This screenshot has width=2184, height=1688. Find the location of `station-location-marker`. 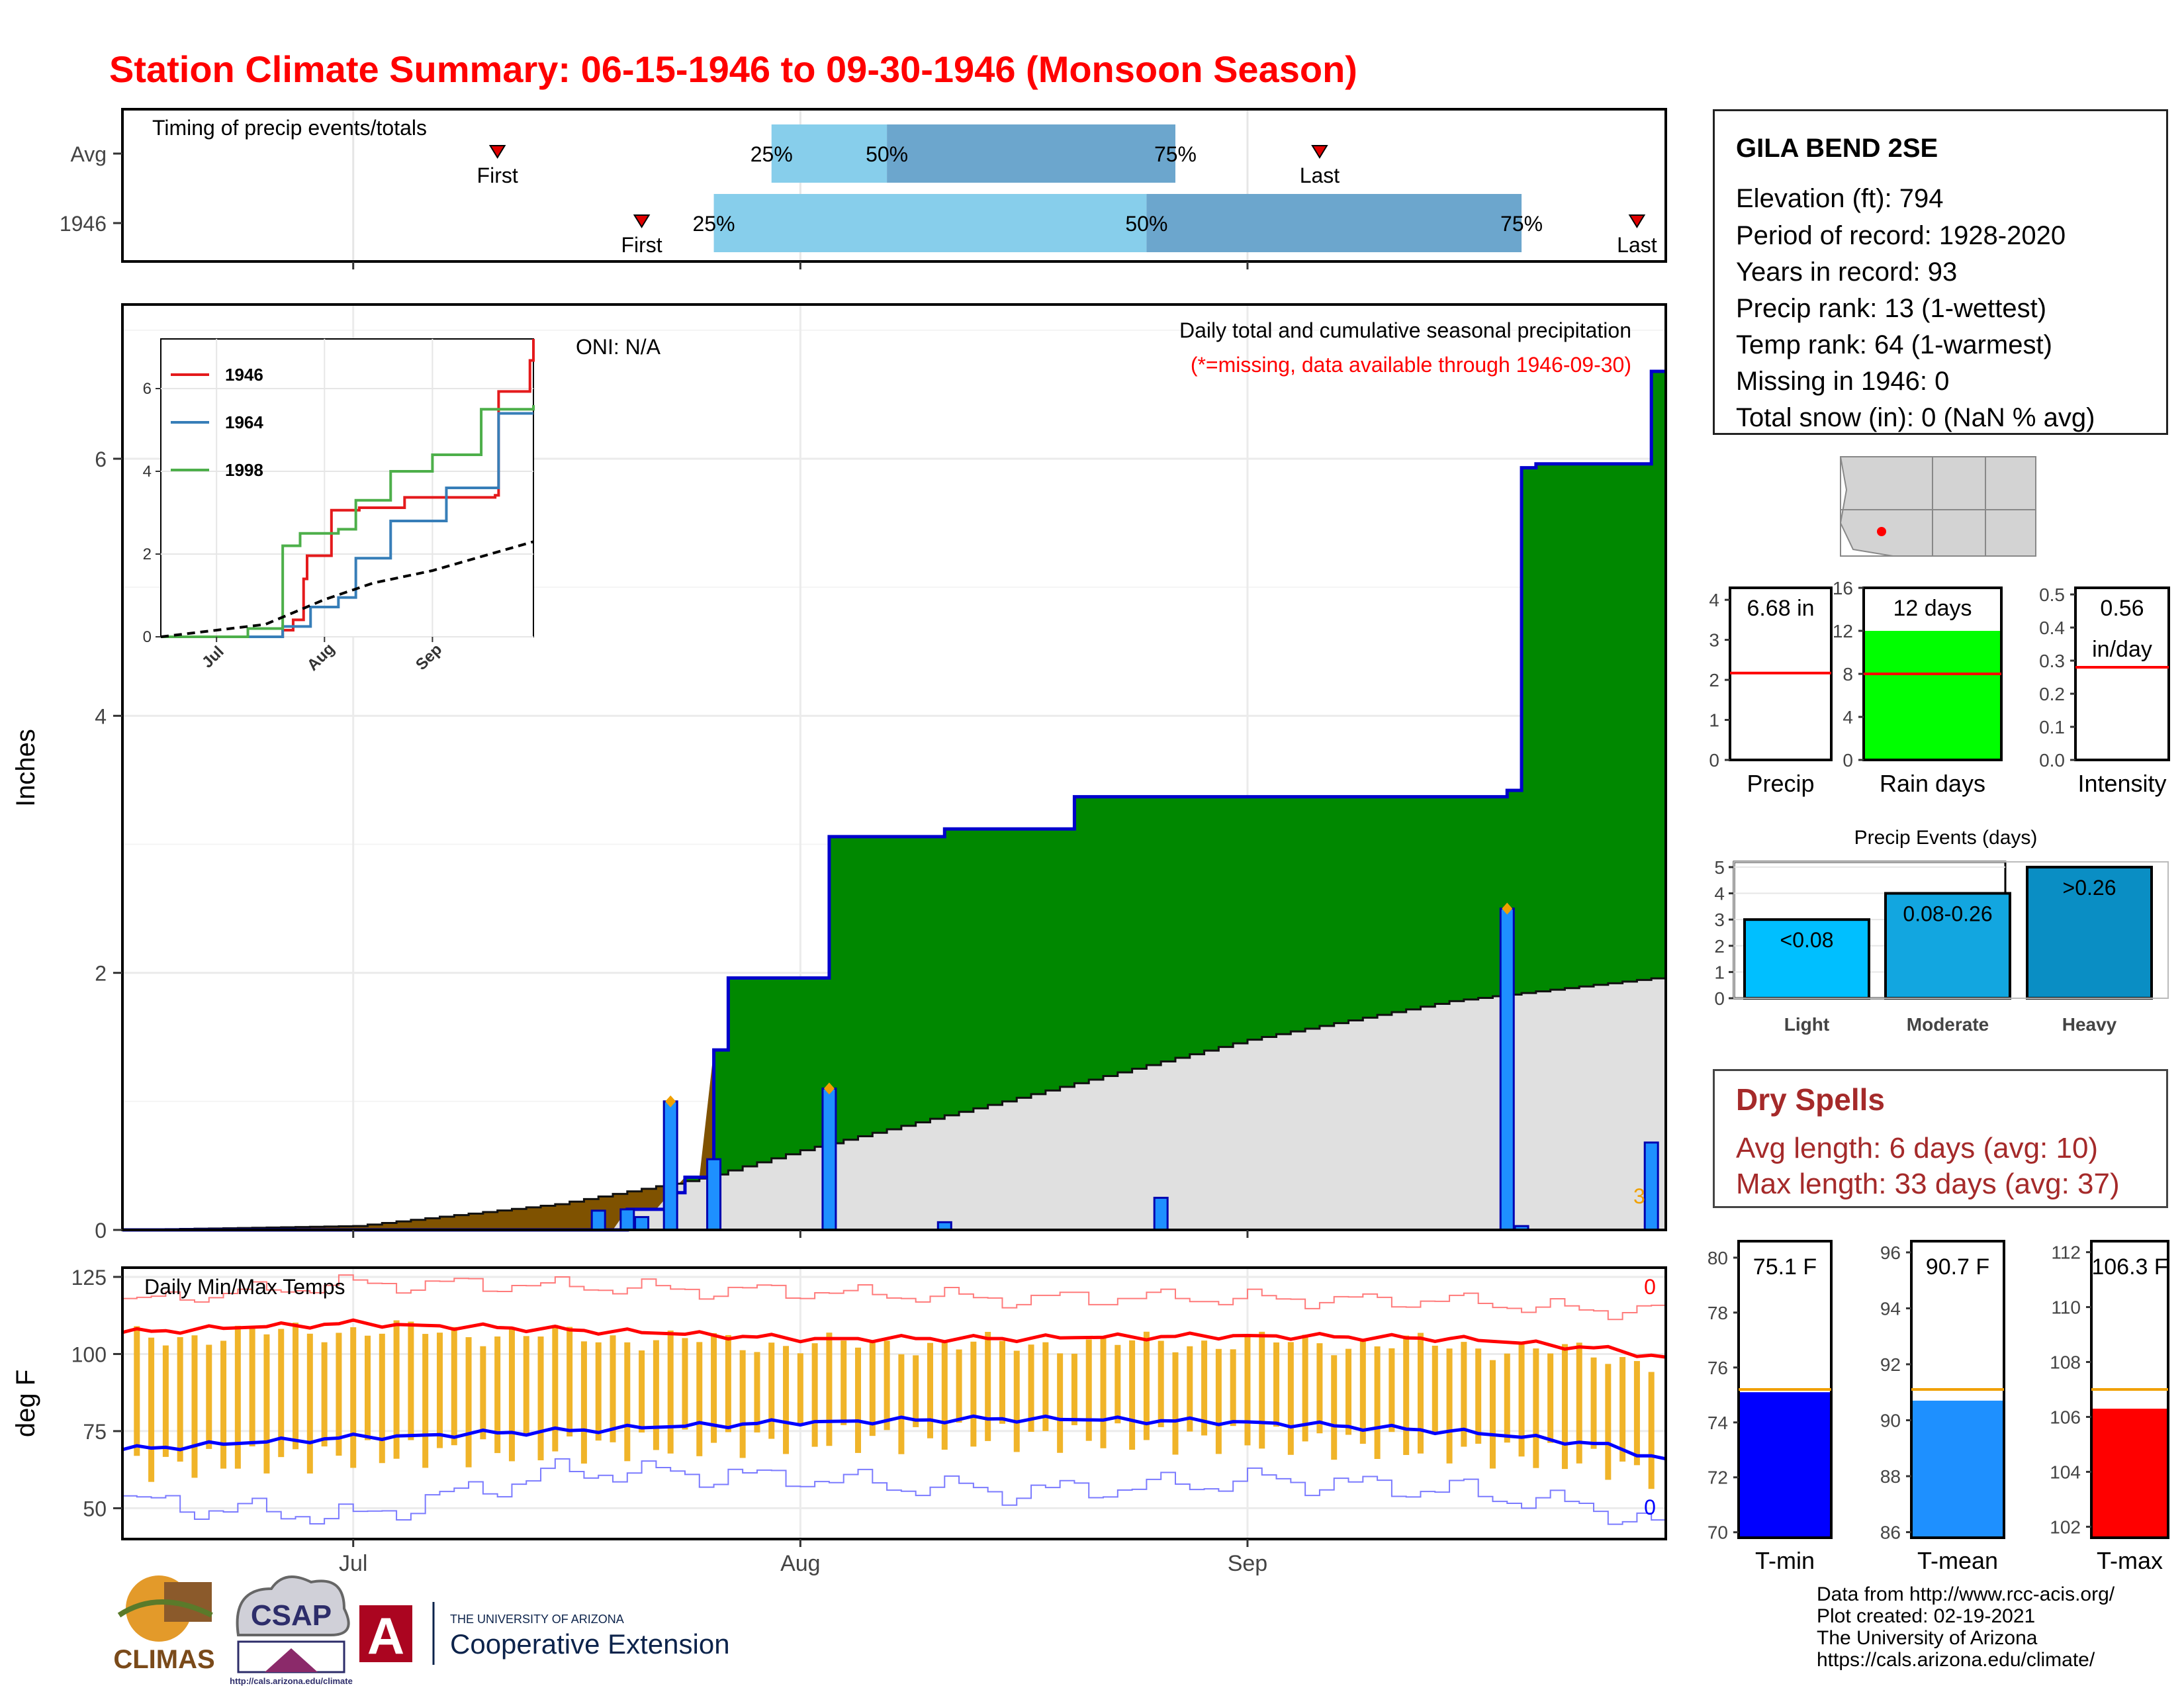

station-location-marker is located at coordinates (1881, 531).